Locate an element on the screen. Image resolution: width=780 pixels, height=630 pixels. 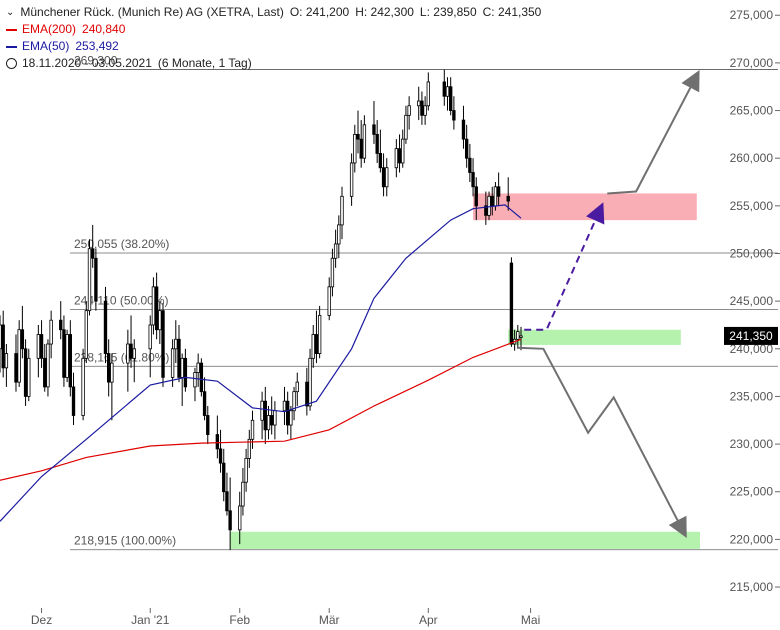
x-tick-label: Feb is located at coordinates (239, 620).